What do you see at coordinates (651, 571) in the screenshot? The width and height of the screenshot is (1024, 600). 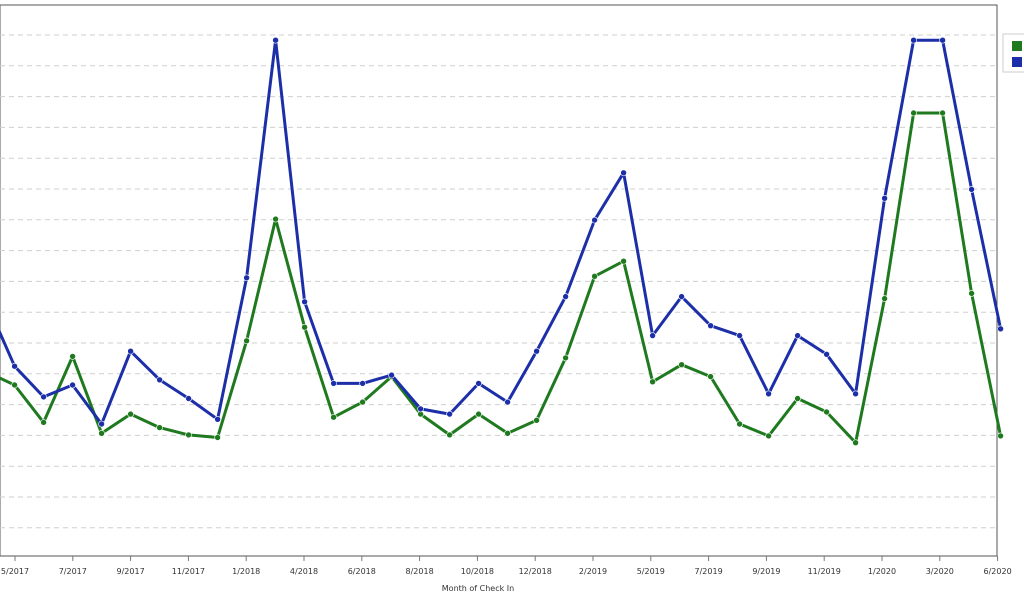 I see `x-tick-label: 5/2019` at bounding box center [651, 571].